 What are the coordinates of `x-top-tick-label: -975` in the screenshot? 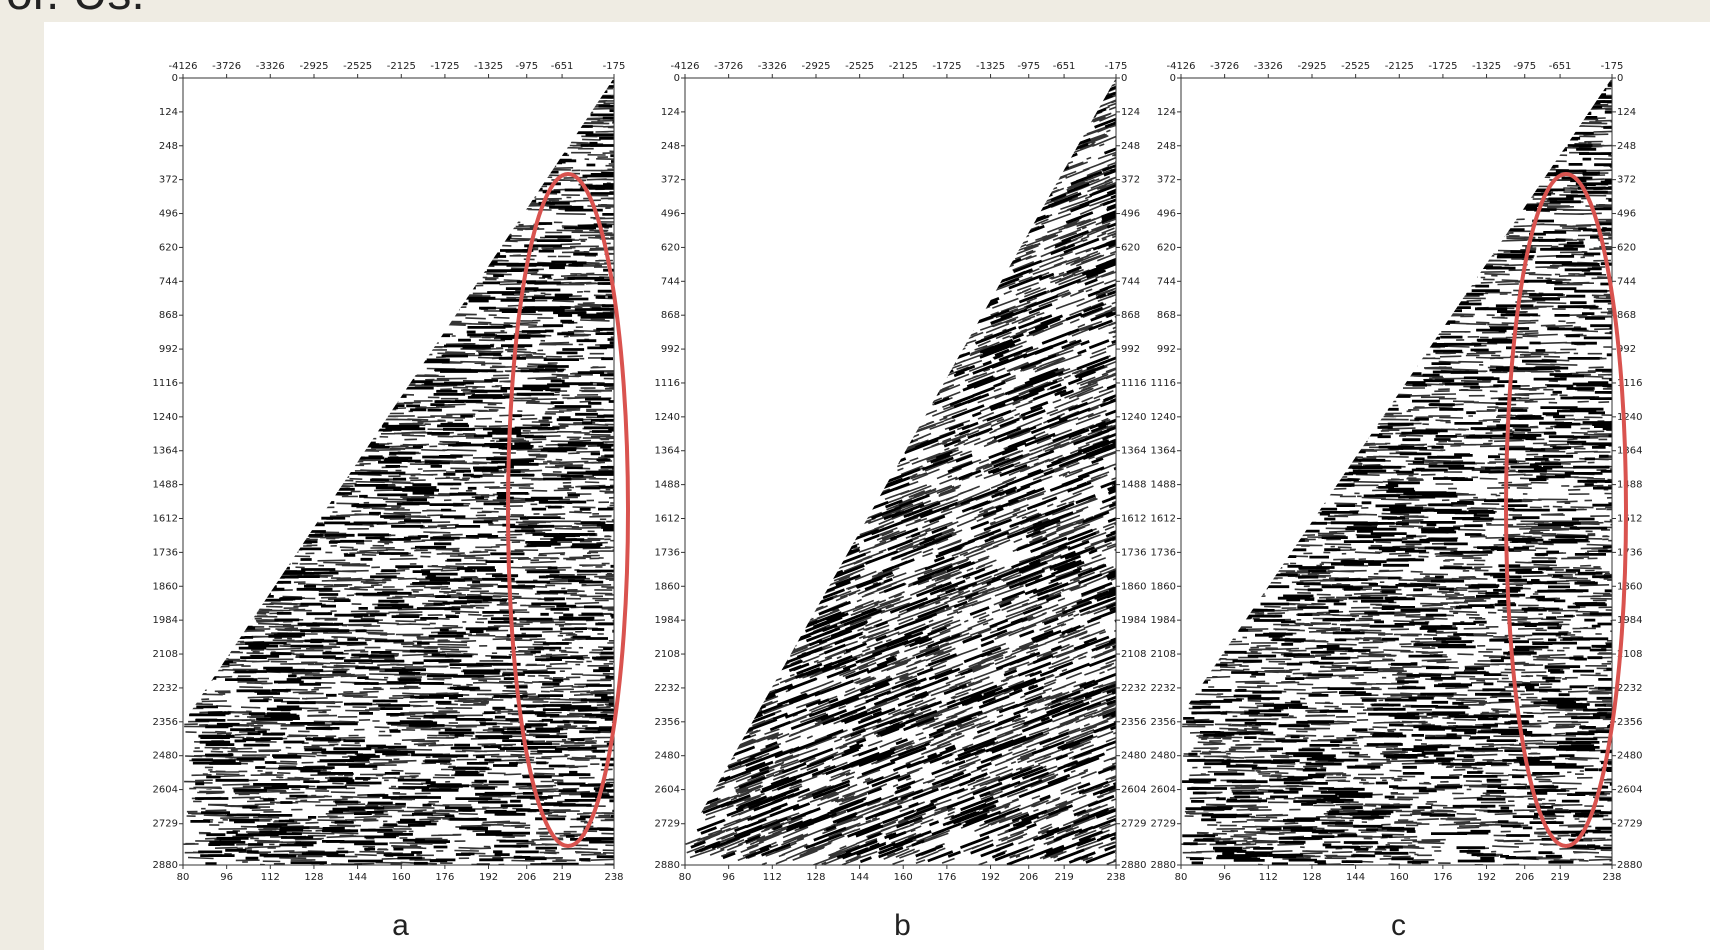 It's located at (526, 66).